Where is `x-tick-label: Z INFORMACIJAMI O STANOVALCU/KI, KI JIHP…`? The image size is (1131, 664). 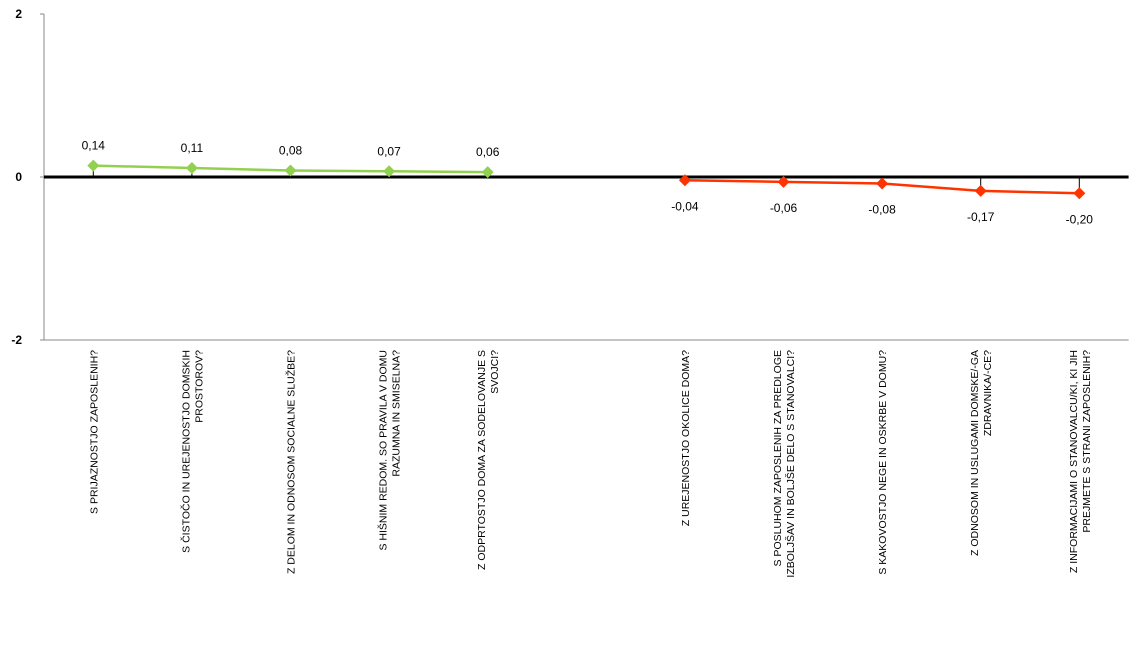 x-tick-label: Z INFORMACIJAMI O STANOVALCU/KI, KI JIHP… is located at coordinates (1080, 461).